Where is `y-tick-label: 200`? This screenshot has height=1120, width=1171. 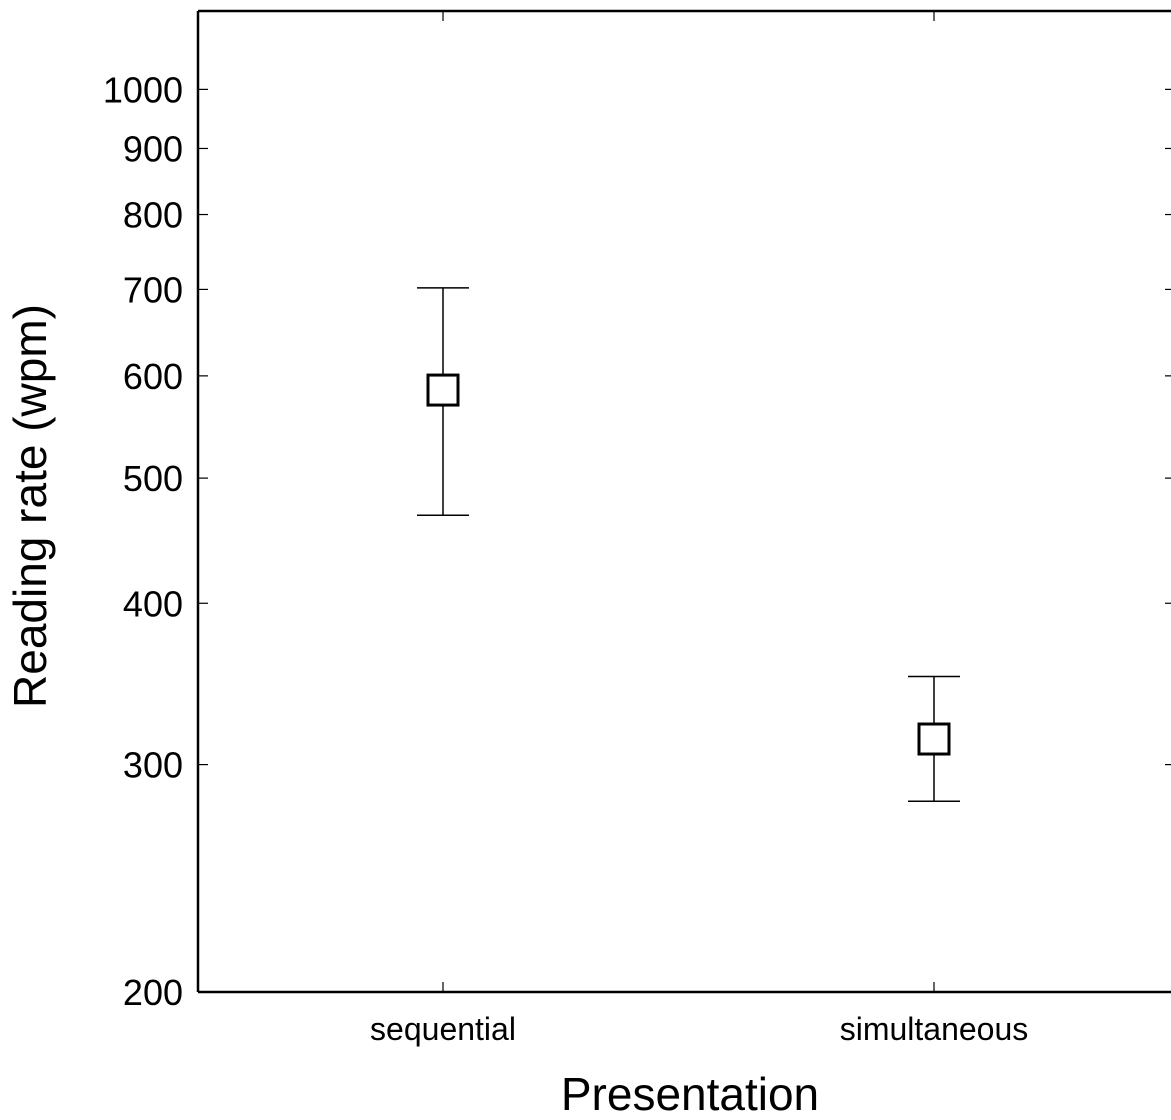 y-tick-label: 200 is located at coordinates (153, 992).